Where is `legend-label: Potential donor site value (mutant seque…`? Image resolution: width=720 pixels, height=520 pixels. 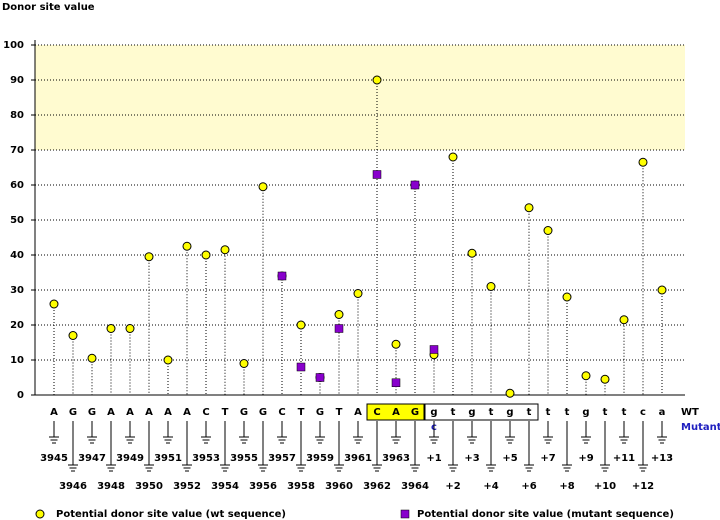
legend-label: Potential donor site value (mutant seque… is located at coordinates (545, 514).